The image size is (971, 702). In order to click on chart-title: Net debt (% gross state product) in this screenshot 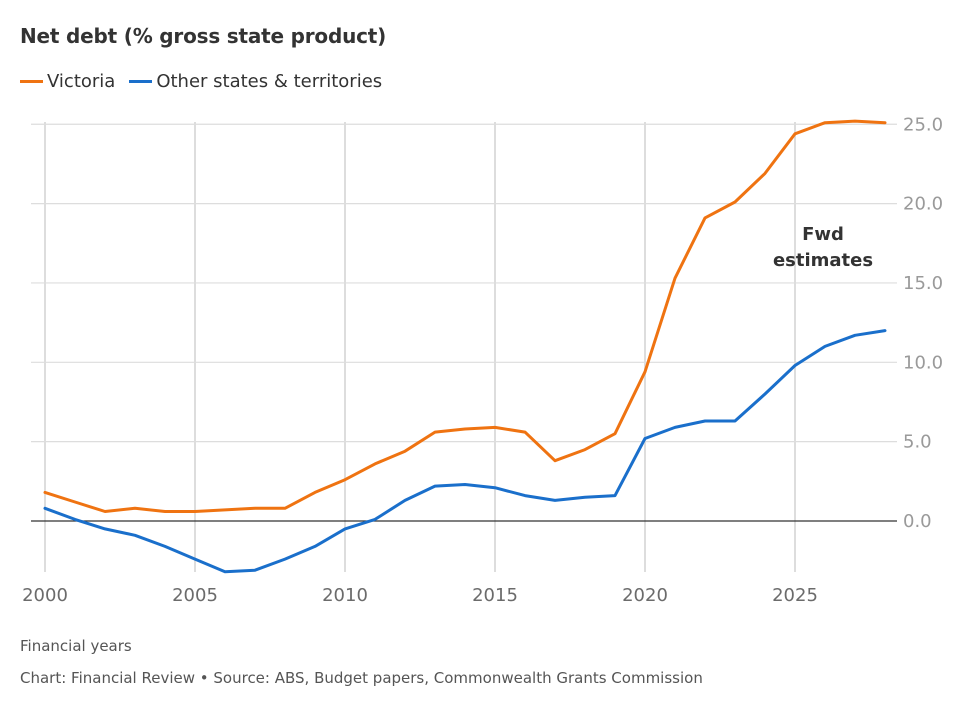, I will do `click(203, 36)`.